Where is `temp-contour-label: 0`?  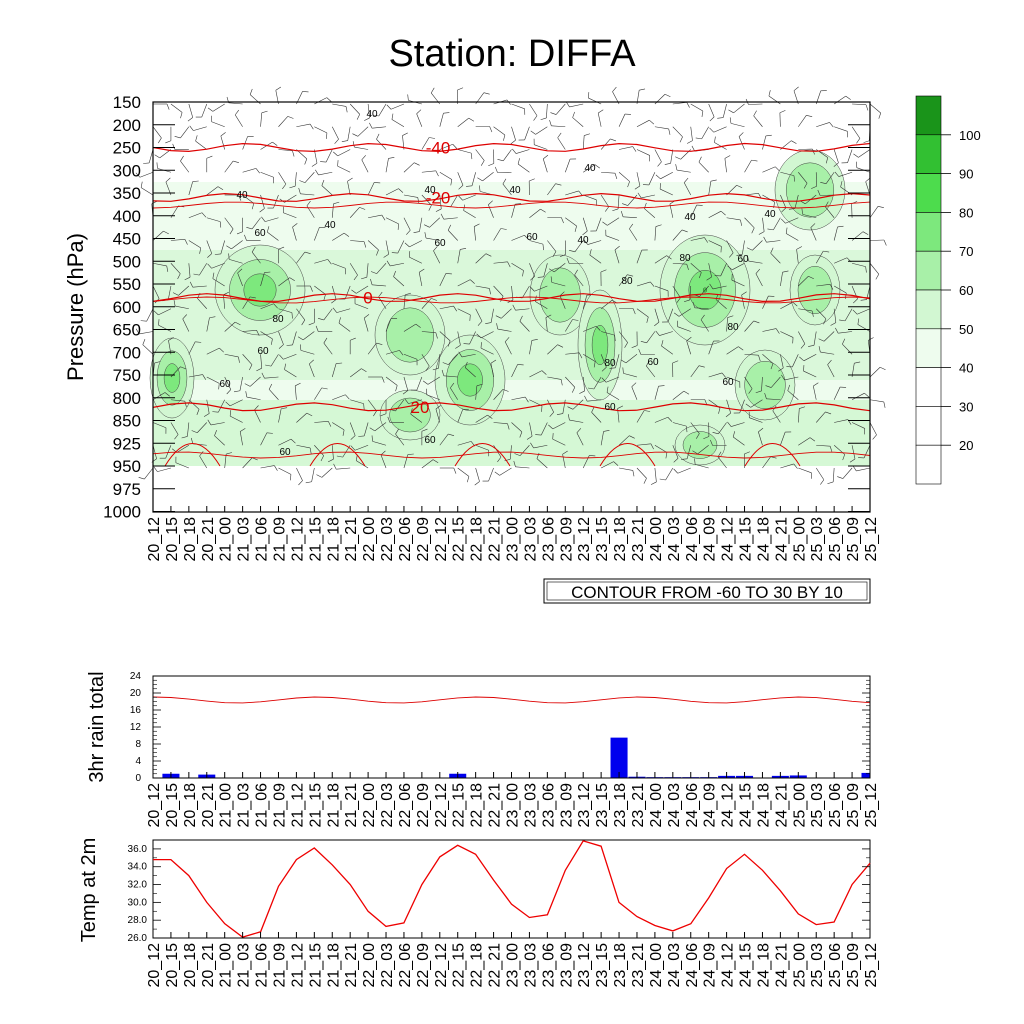
temp-contour-label: 0 is located at coordinates (367, 298).